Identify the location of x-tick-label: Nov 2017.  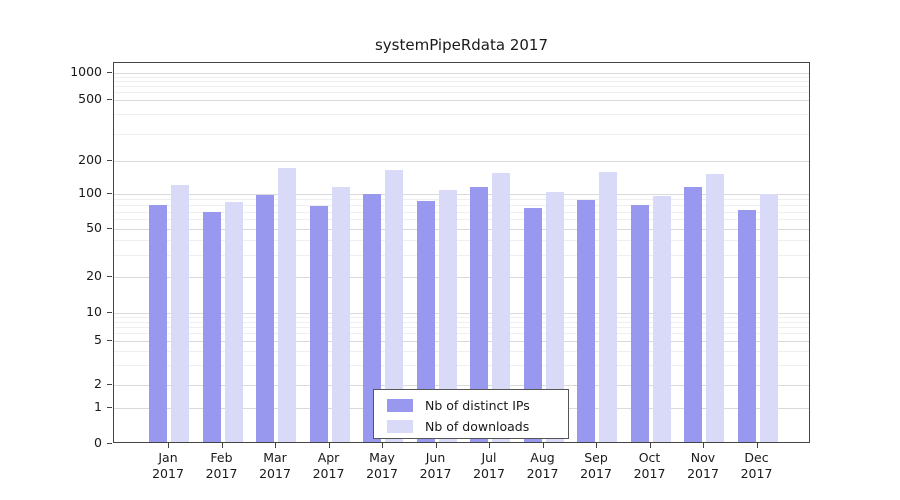
(703, 466).